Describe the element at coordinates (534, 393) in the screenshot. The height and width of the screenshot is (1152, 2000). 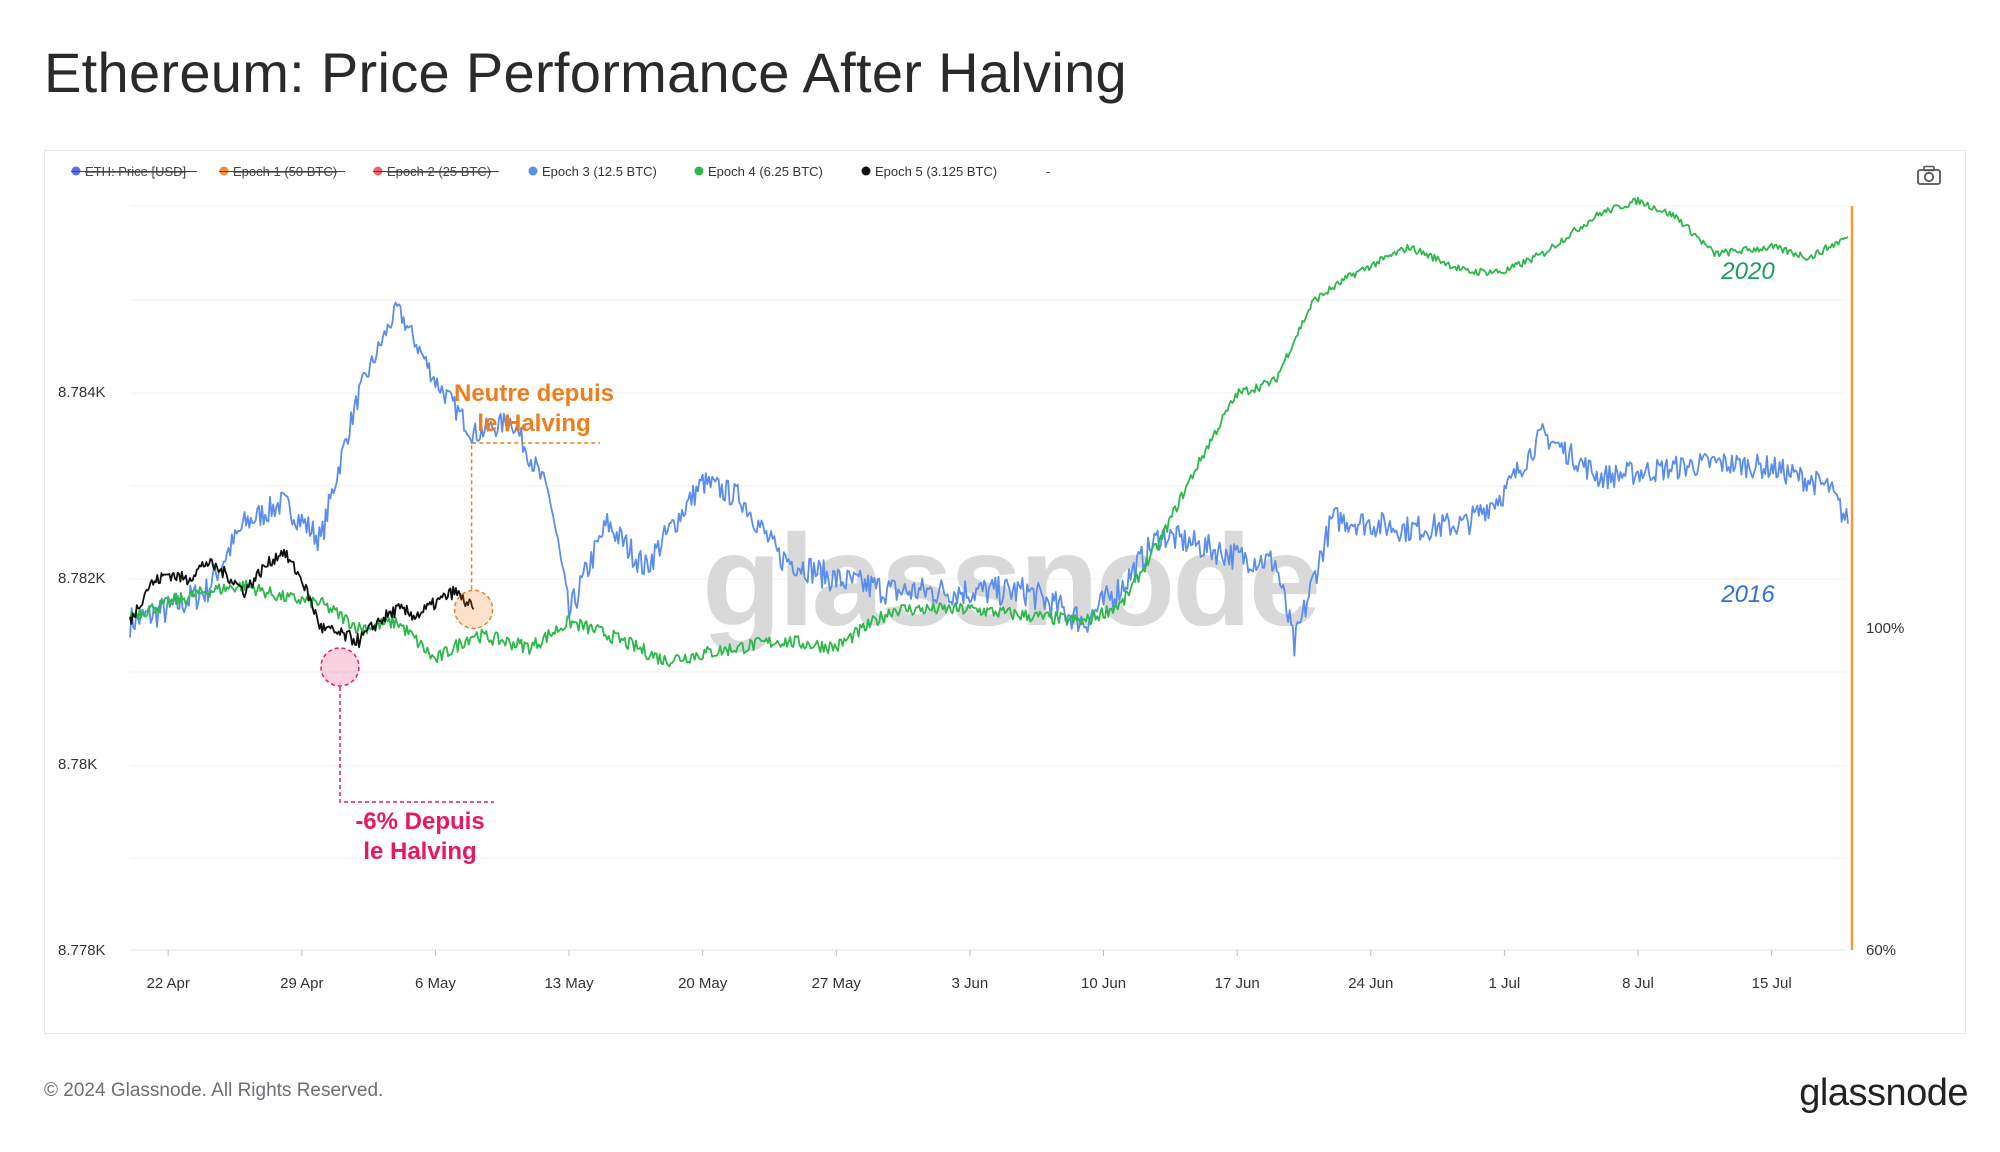
I see `annotation-neutral-text: Neutre depuis` at that location.